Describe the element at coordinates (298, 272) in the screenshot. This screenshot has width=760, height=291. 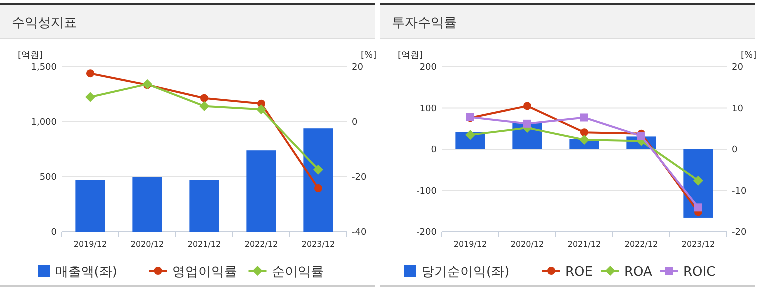
I see `legend-label: 순이익률` at that location.